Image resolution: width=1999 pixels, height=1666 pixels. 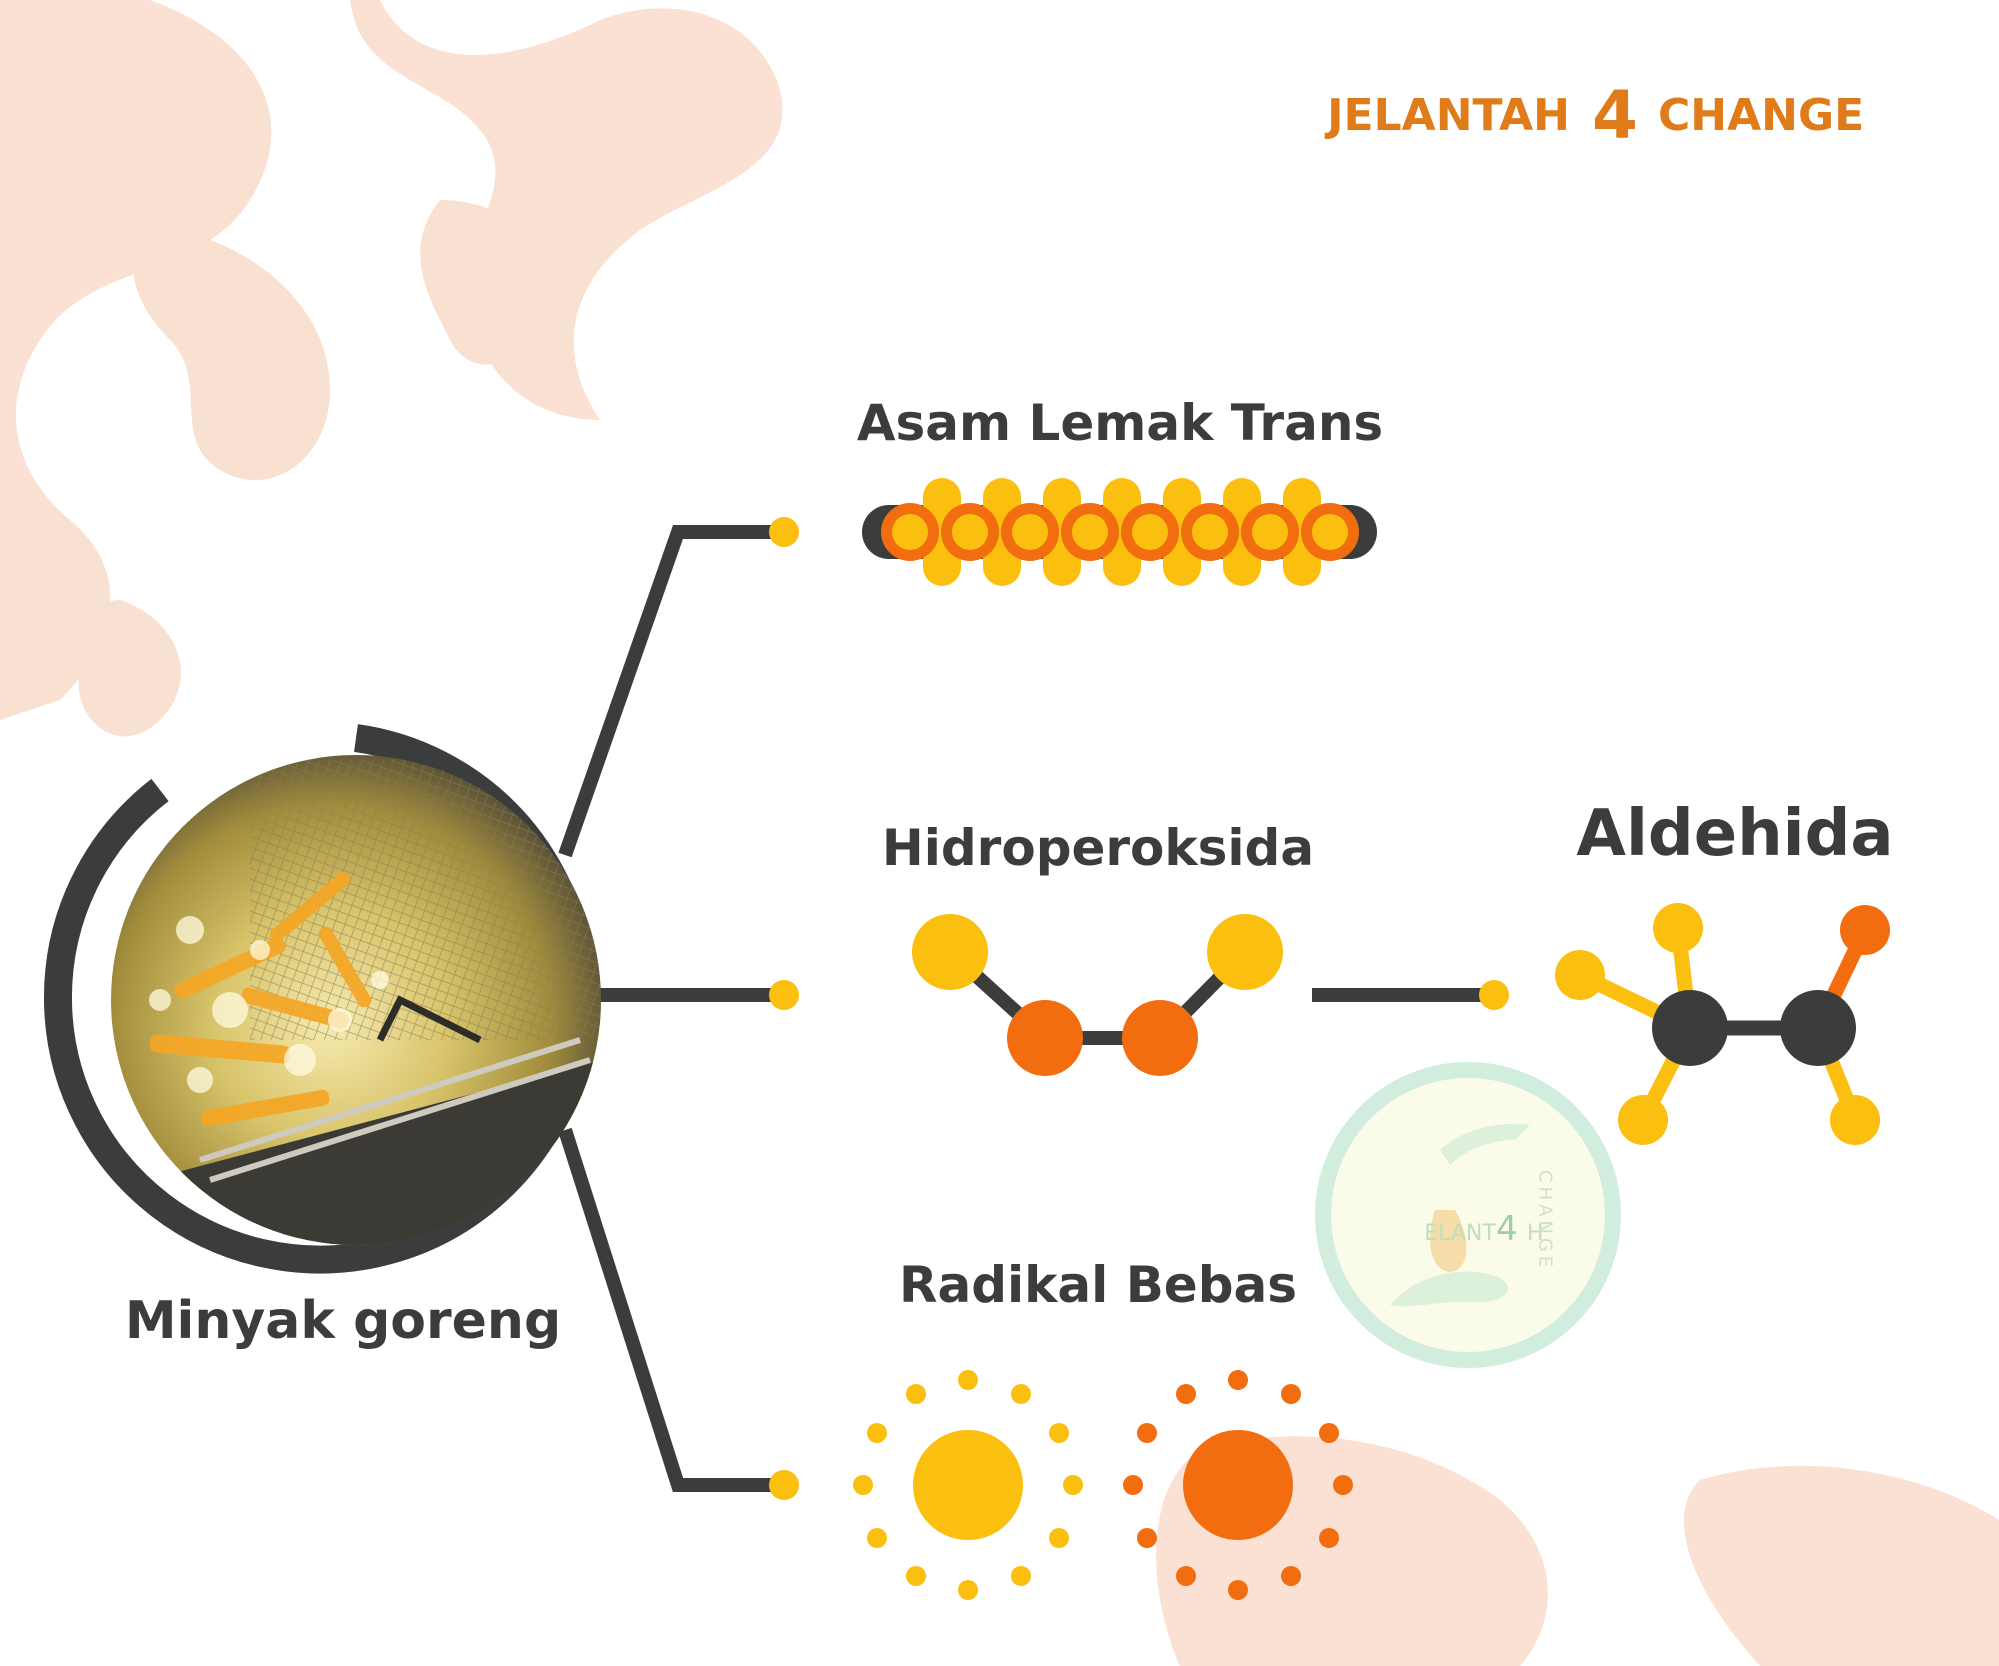 I want to click on connector-top, so click(x=670, y=691).